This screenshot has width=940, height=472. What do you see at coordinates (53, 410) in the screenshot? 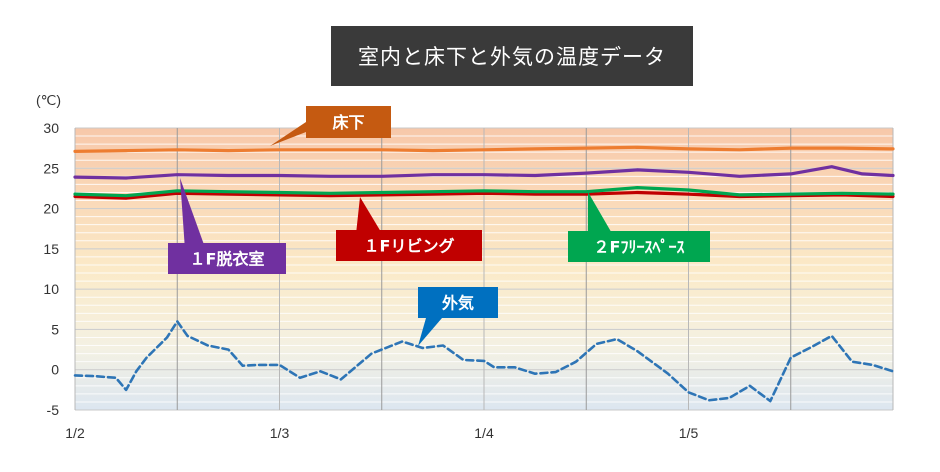
I see `y-tick-label: -5` at bounding box center [53, 410].